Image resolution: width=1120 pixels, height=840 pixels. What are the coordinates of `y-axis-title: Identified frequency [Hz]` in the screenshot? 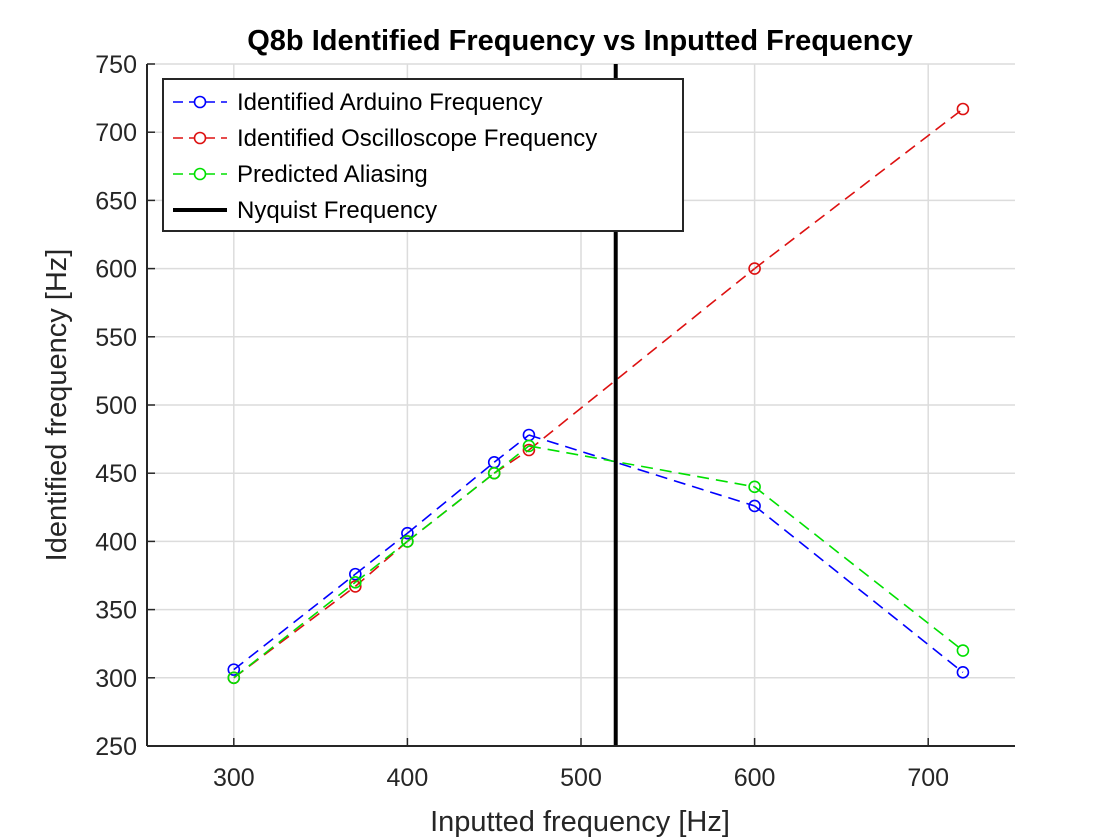 It's located at (57, 405).